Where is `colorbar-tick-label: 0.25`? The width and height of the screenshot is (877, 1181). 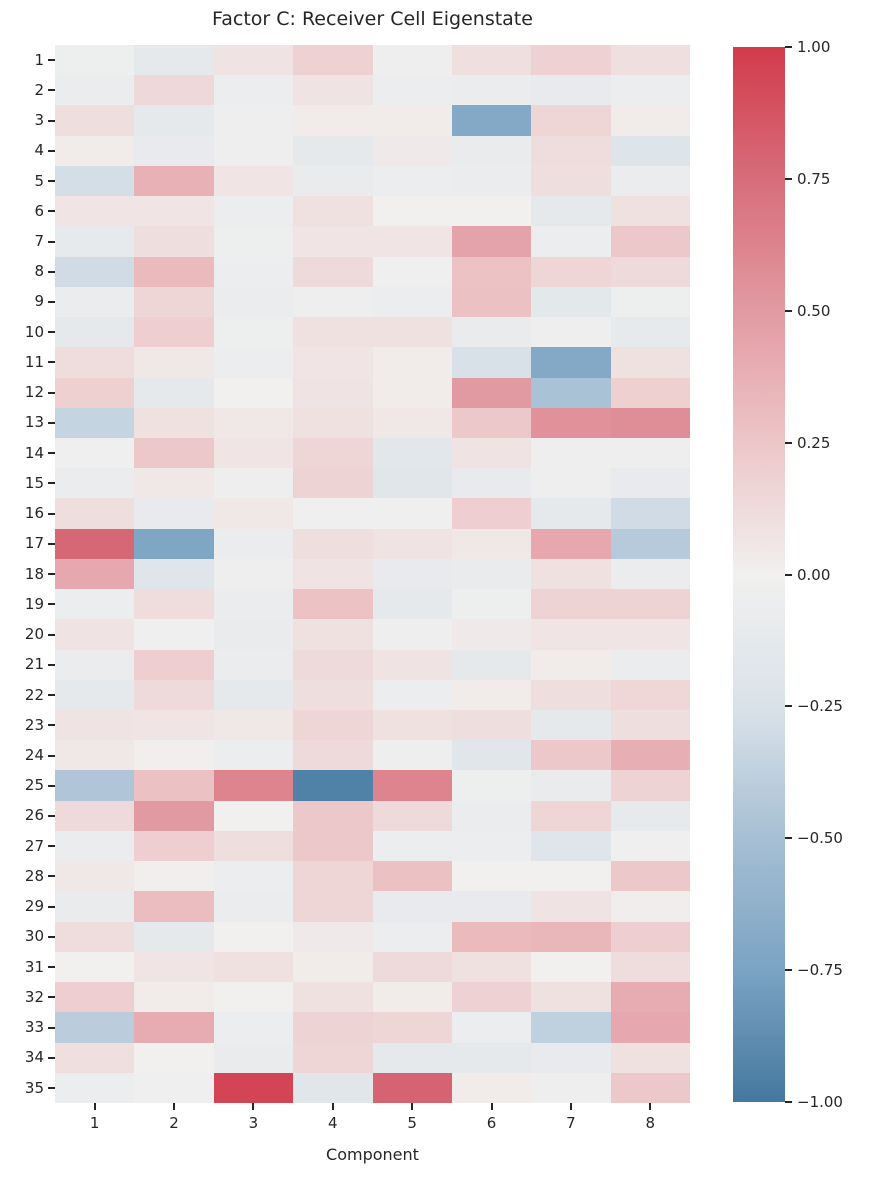
colorbar-tick-label: 0.25 is located at coordinates (814, 442).